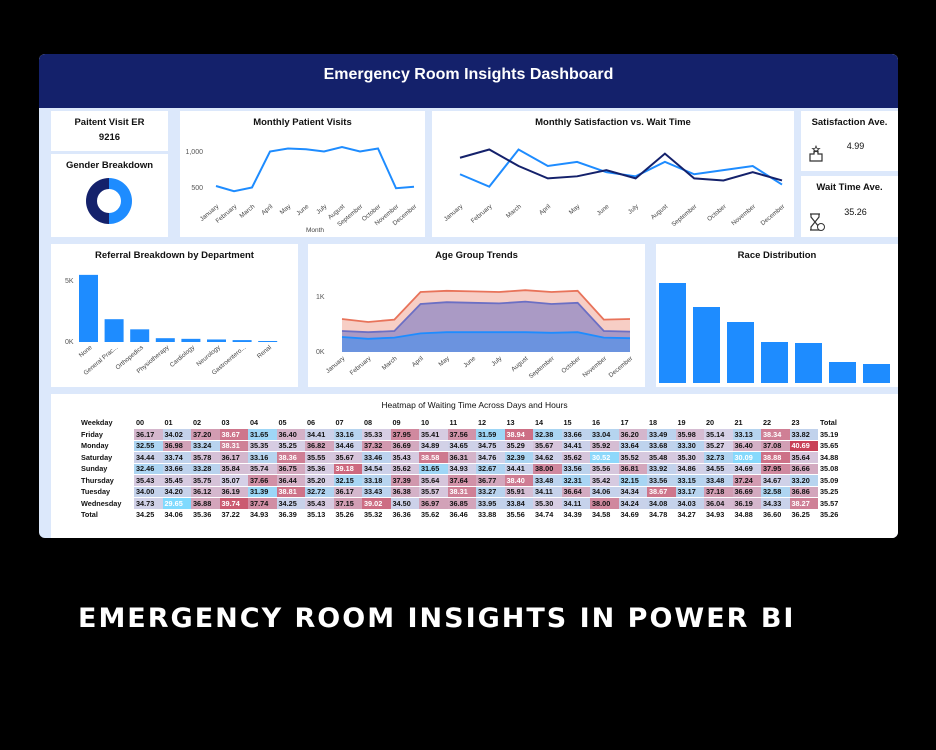 The image size is (936, 750). I want to click on heatmap-cell: 34.93, so click(461, 468).